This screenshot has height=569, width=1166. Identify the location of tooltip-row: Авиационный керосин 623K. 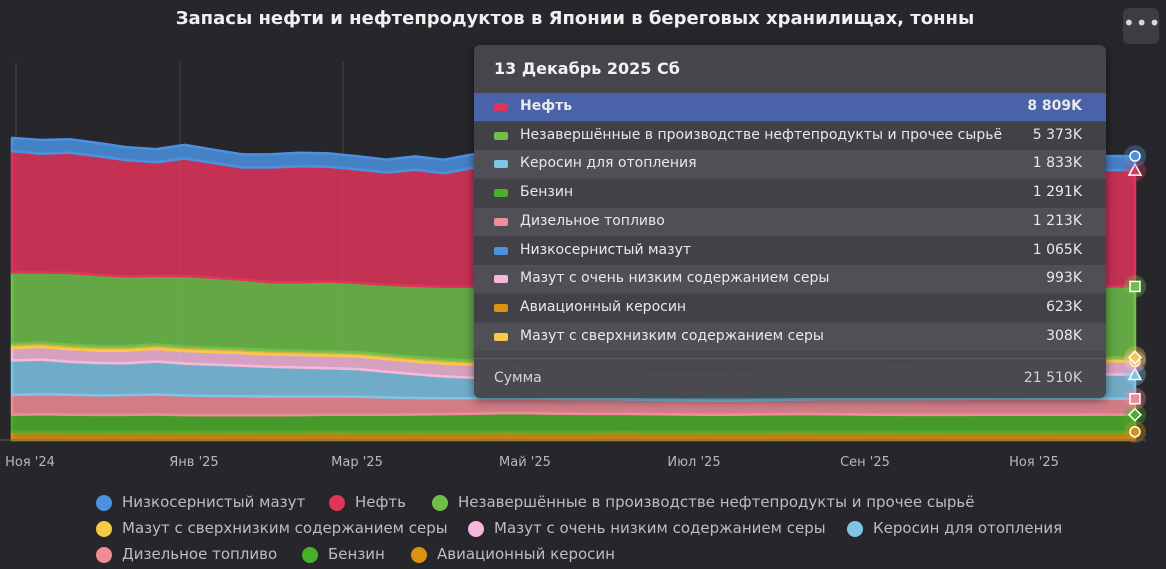
(790, 307).